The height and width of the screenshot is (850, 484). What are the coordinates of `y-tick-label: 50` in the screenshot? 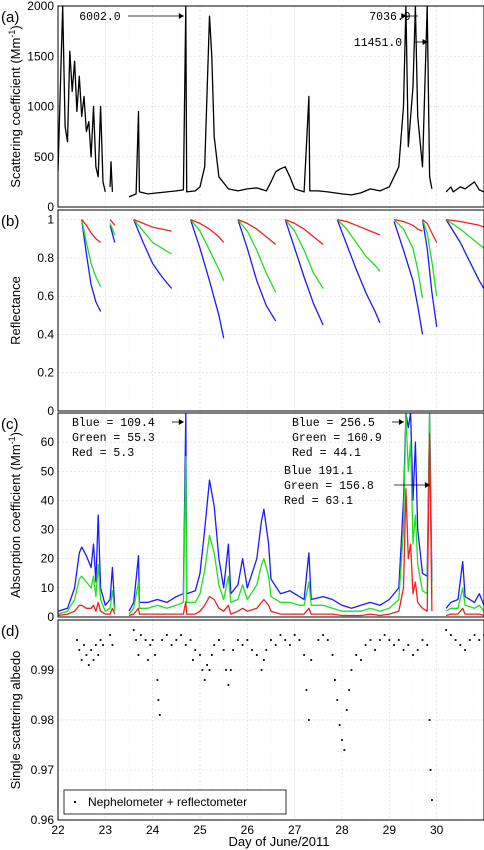 It's located at (48, 471).